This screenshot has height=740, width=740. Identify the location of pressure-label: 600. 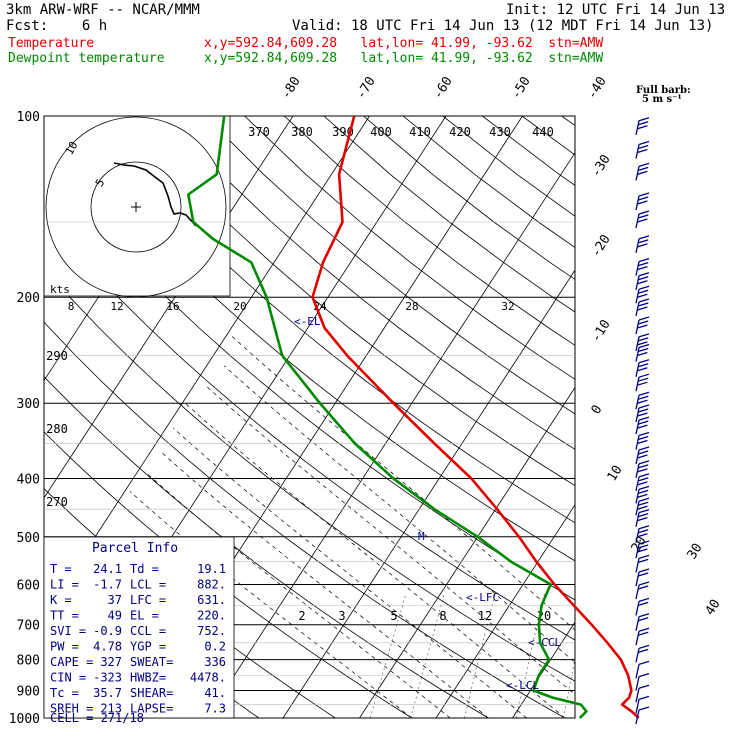
(28, 585).